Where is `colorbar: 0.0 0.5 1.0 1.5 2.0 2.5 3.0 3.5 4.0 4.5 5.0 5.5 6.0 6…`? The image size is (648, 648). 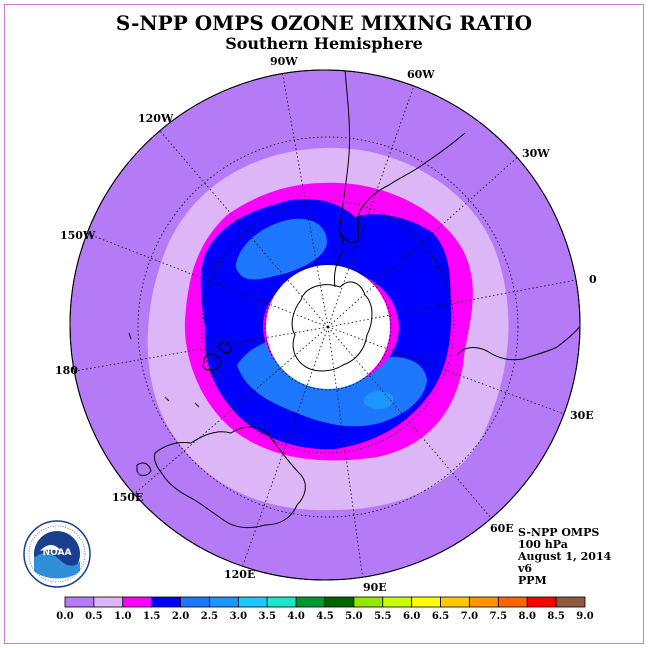 colorbar: 0.0 0.5 1.0 1.5 2.0 2.5 3.0 3.5 4.0 4.5 5.0 5.5 6.0 6… is located at coordinates (325, 609).